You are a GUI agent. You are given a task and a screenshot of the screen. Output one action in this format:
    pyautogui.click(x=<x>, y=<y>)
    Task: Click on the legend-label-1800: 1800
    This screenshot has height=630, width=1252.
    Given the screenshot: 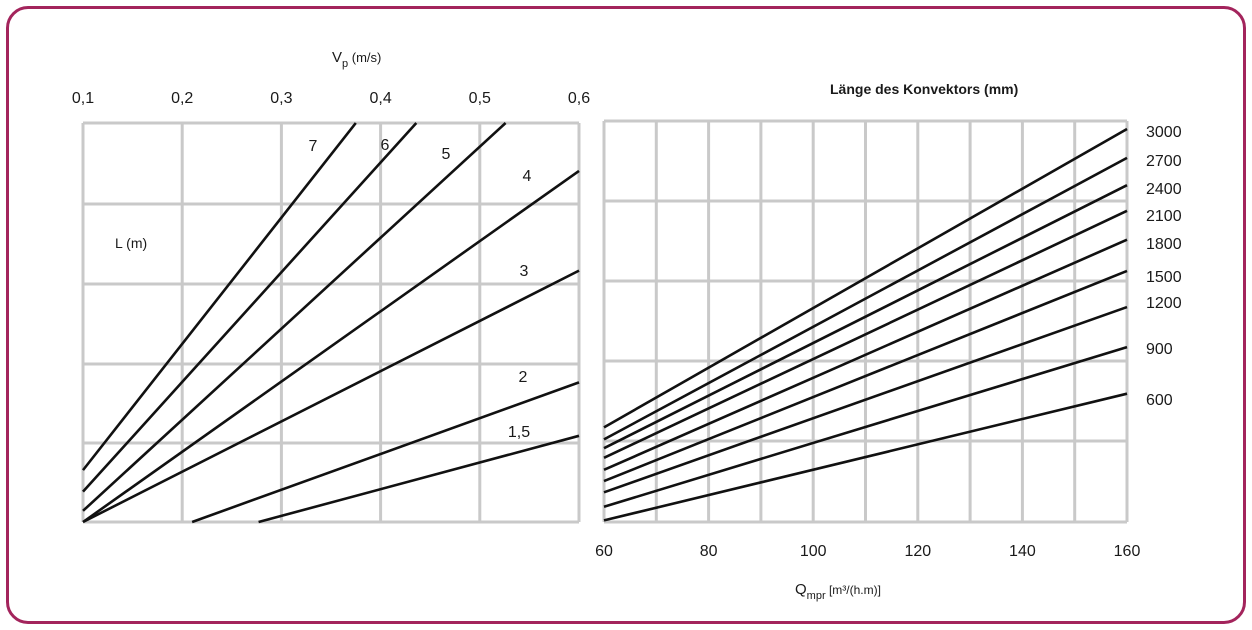 What is the action you would take?
    pyautogui.click(x=1164, y=244)
    